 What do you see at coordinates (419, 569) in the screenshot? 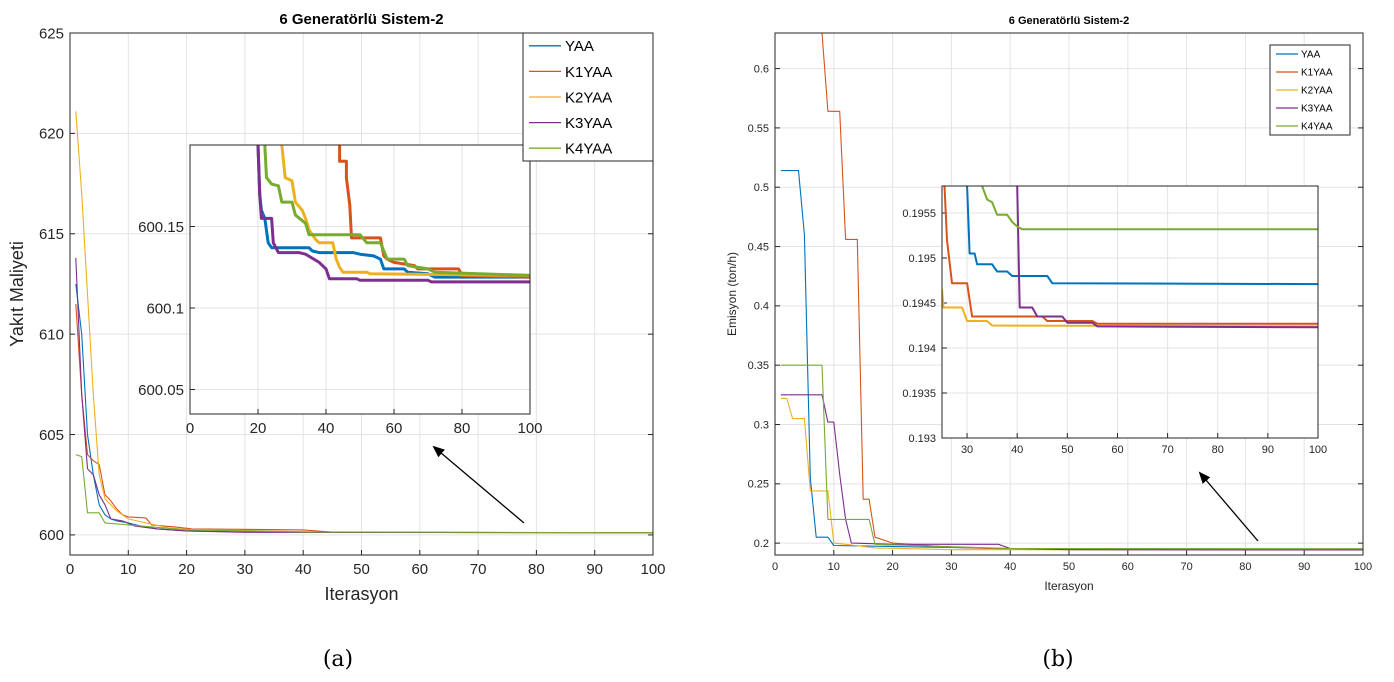
I see `chart-a-xtick-label-6: 60` at bounding box center [419, 569].